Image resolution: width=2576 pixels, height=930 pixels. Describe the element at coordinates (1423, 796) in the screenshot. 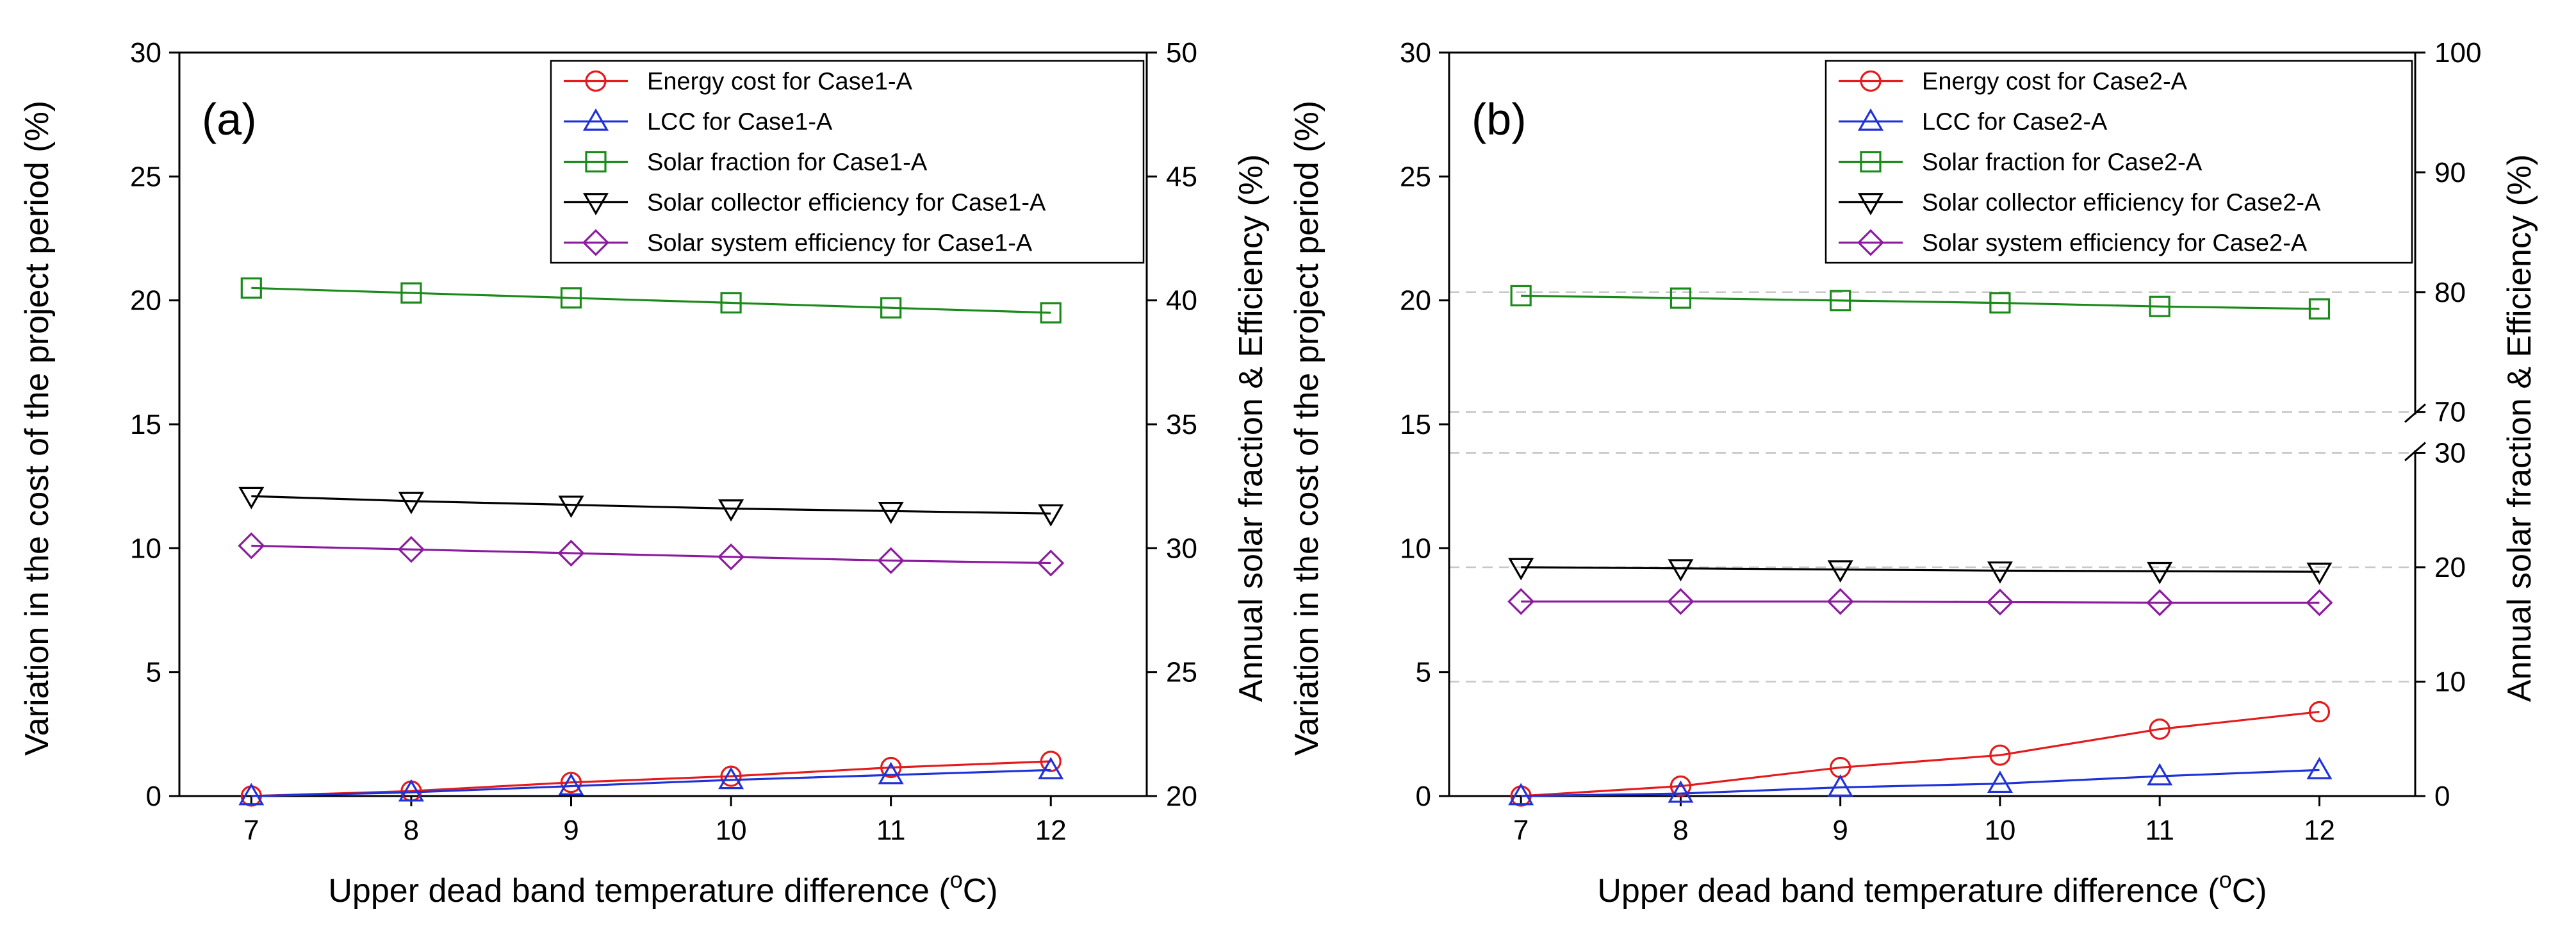

I see `y-tick-label: 0` at that location.